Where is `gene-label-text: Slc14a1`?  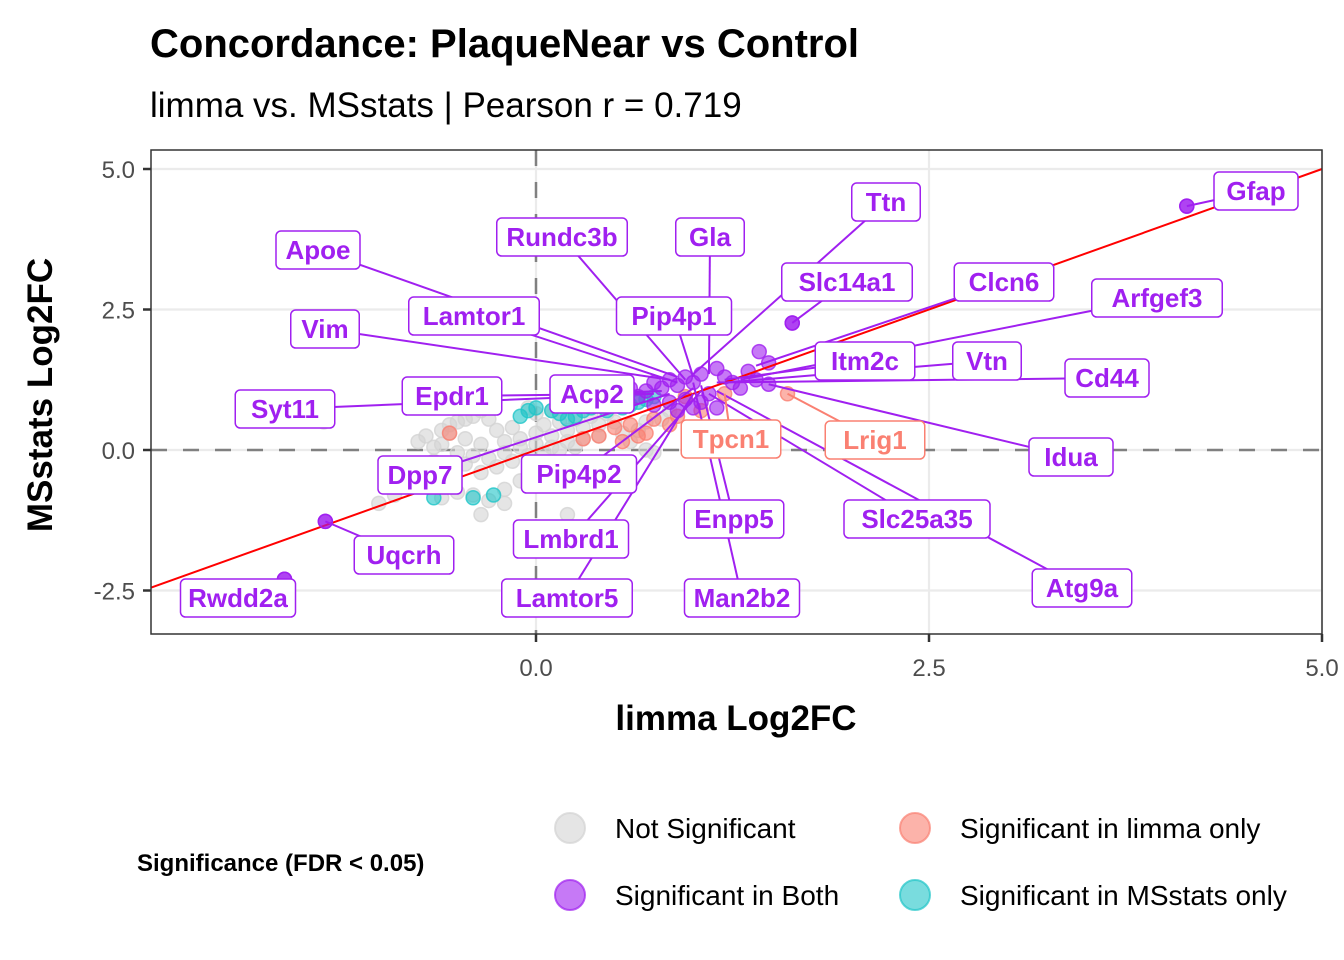 gene-label-text: Slc14a1 is located at coordinates (847, 282).